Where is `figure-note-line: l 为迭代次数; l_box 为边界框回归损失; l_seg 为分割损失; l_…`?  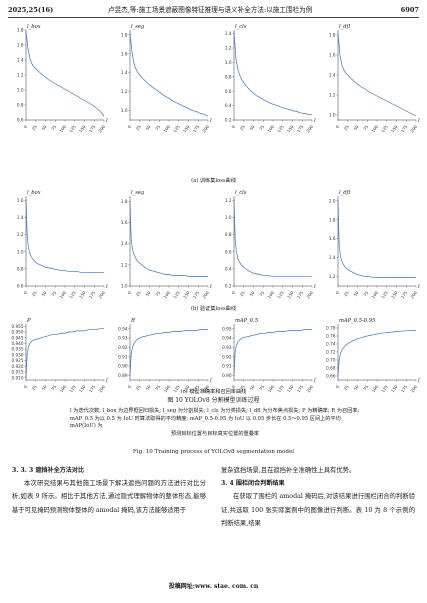
figure-note-line: l 为迭代次数; l_box 为边界框回归损失; l_seg 为分割损失; l_… is located at coordinates (215, 411).